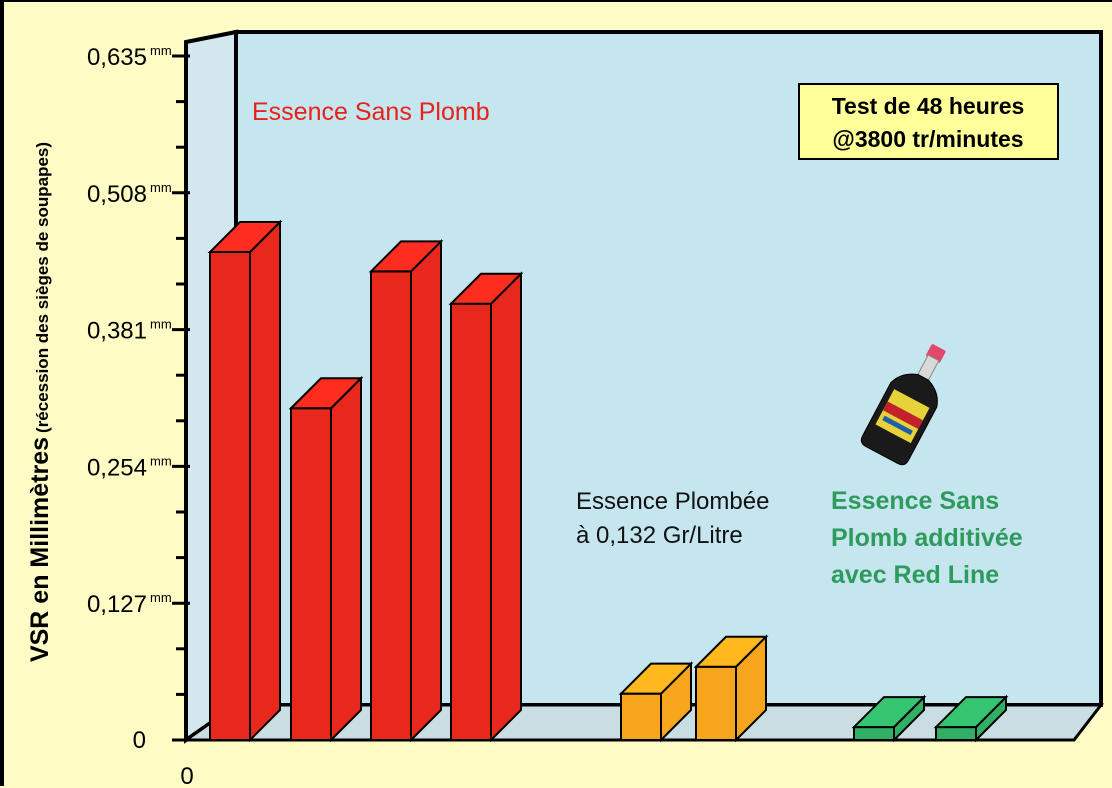 The width and height of the screenshot is (1112, 788). Describe the element at coordinates (117, 604) in the screenshot. I see `y-tick-label: 0,127` at that location.